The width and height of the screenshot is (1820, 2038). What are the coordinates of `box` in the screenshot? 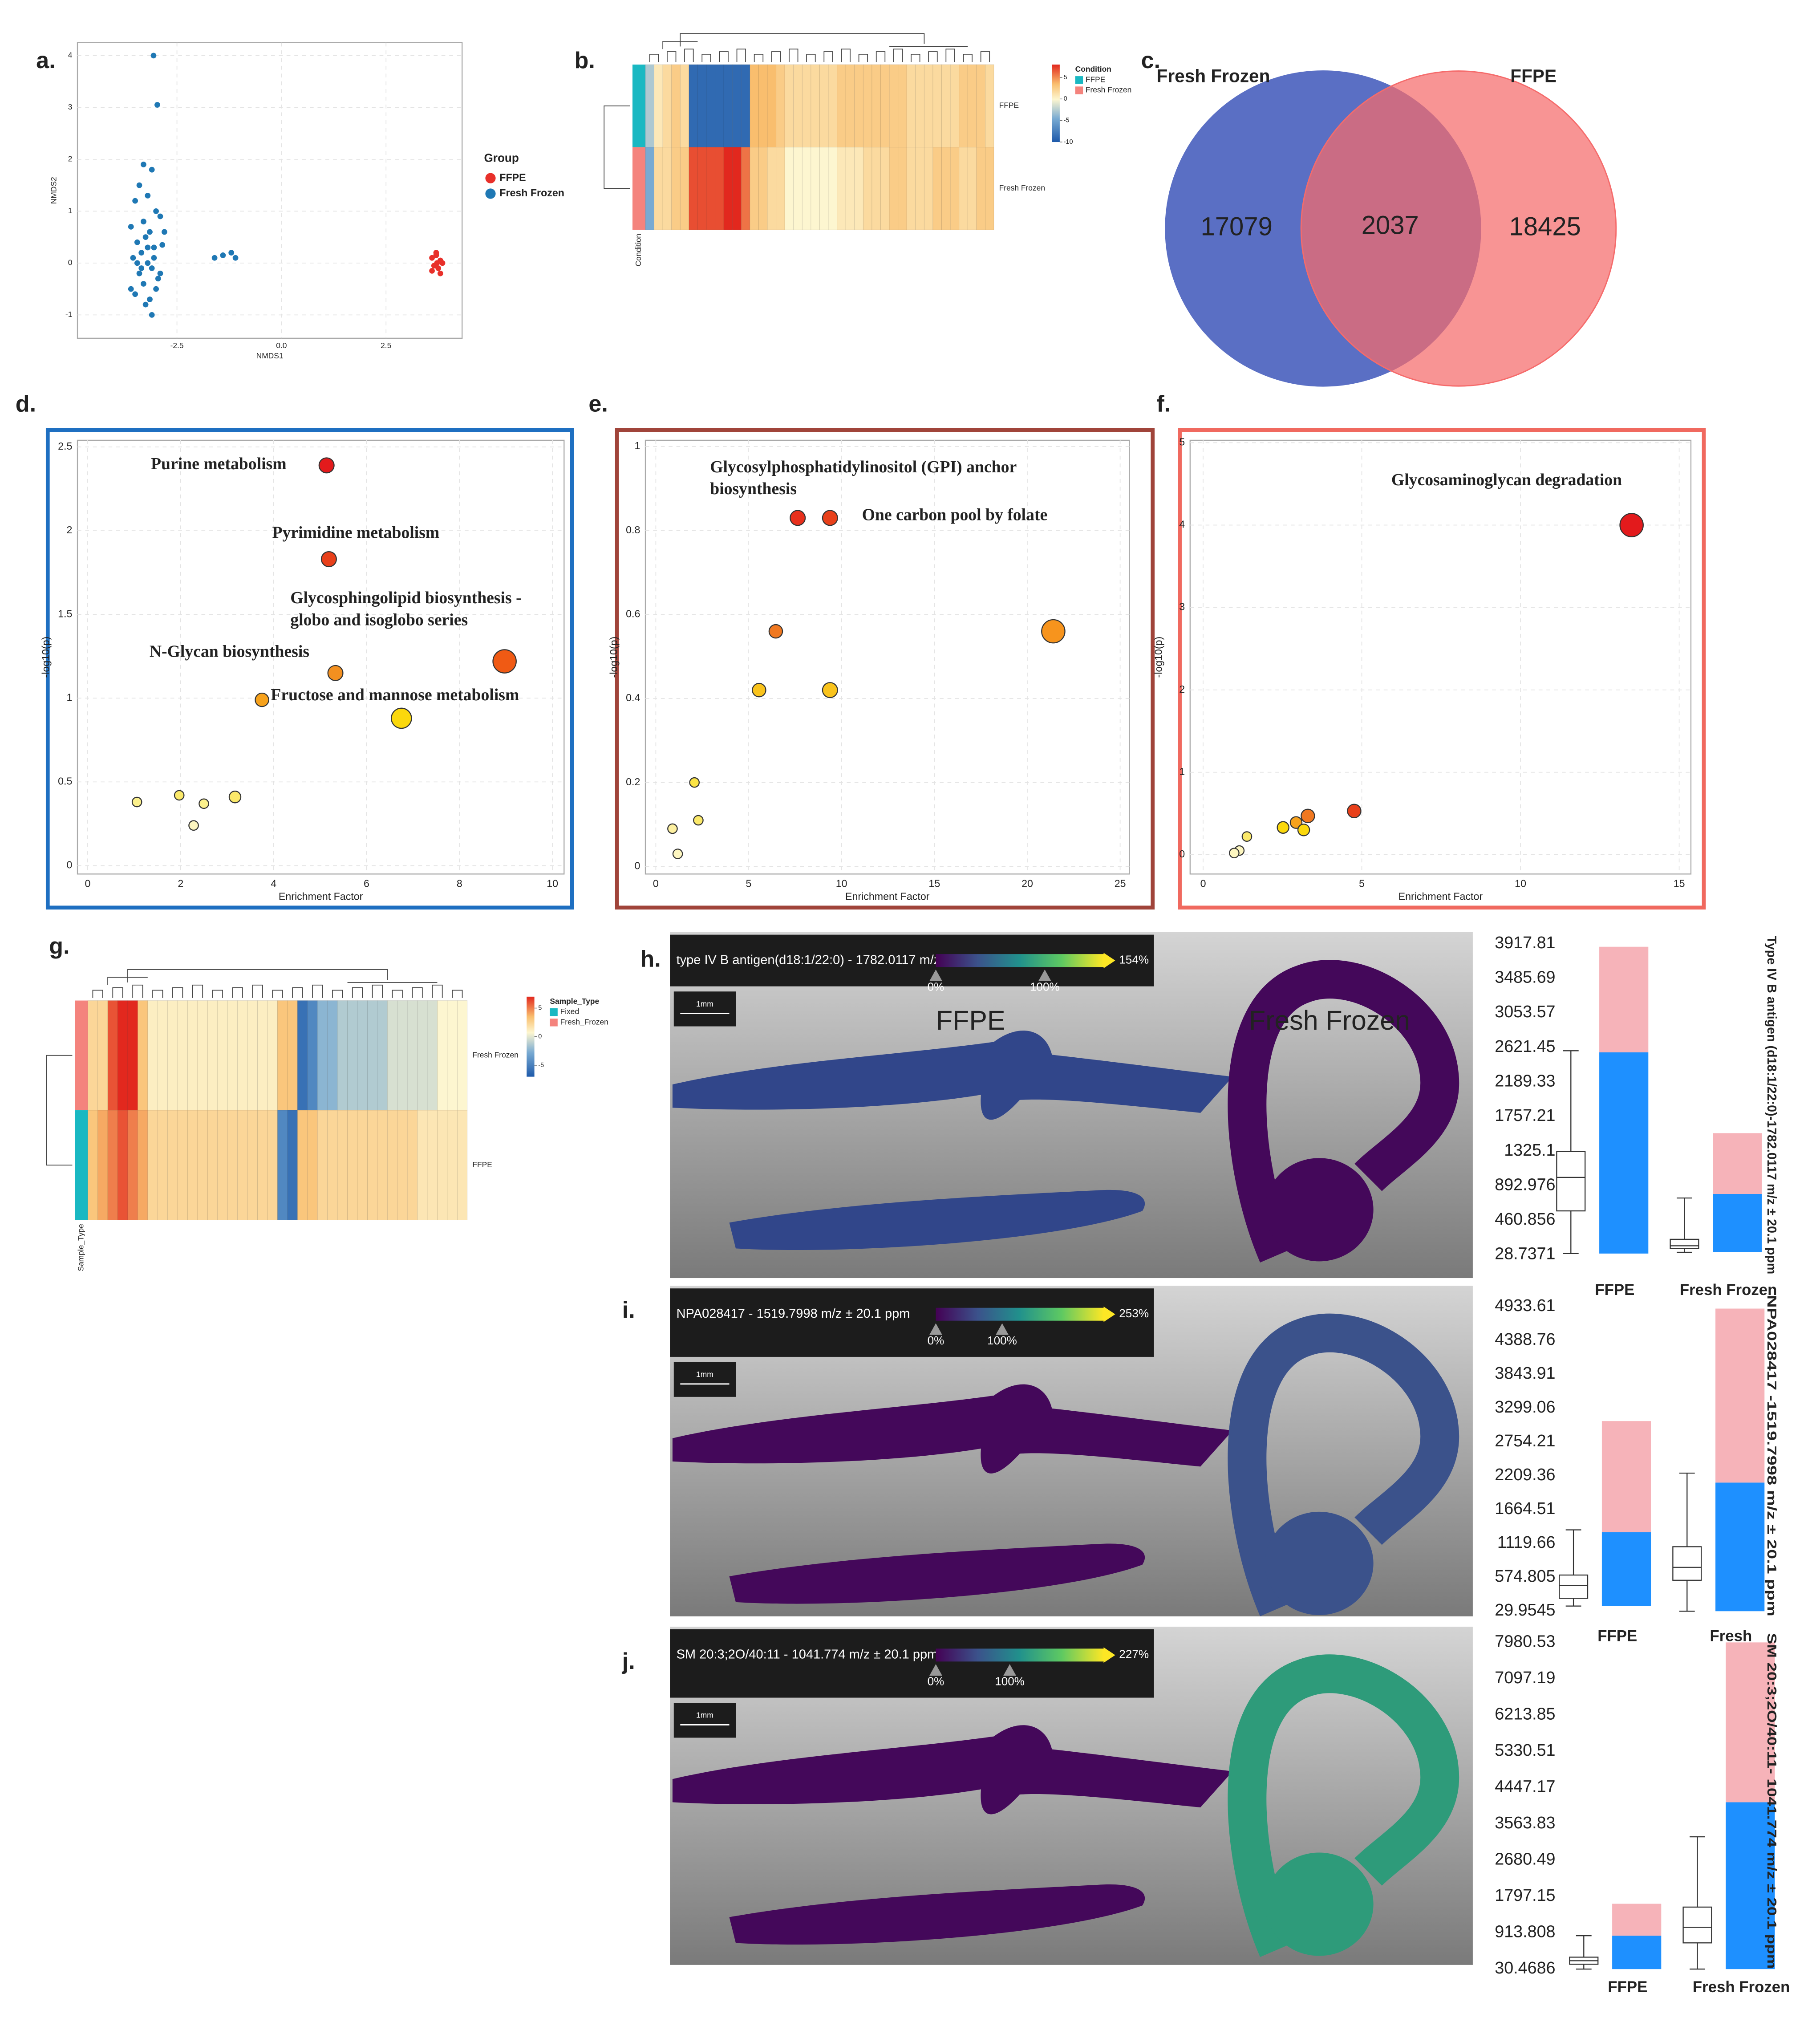 It's located at (1687, 1563).